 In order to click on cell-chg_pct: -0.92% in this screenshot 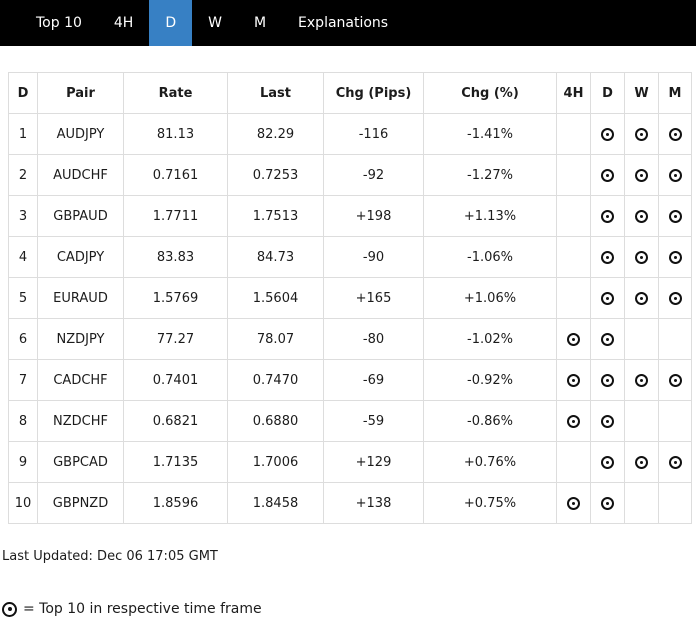, I will do `click(490, 380)`.